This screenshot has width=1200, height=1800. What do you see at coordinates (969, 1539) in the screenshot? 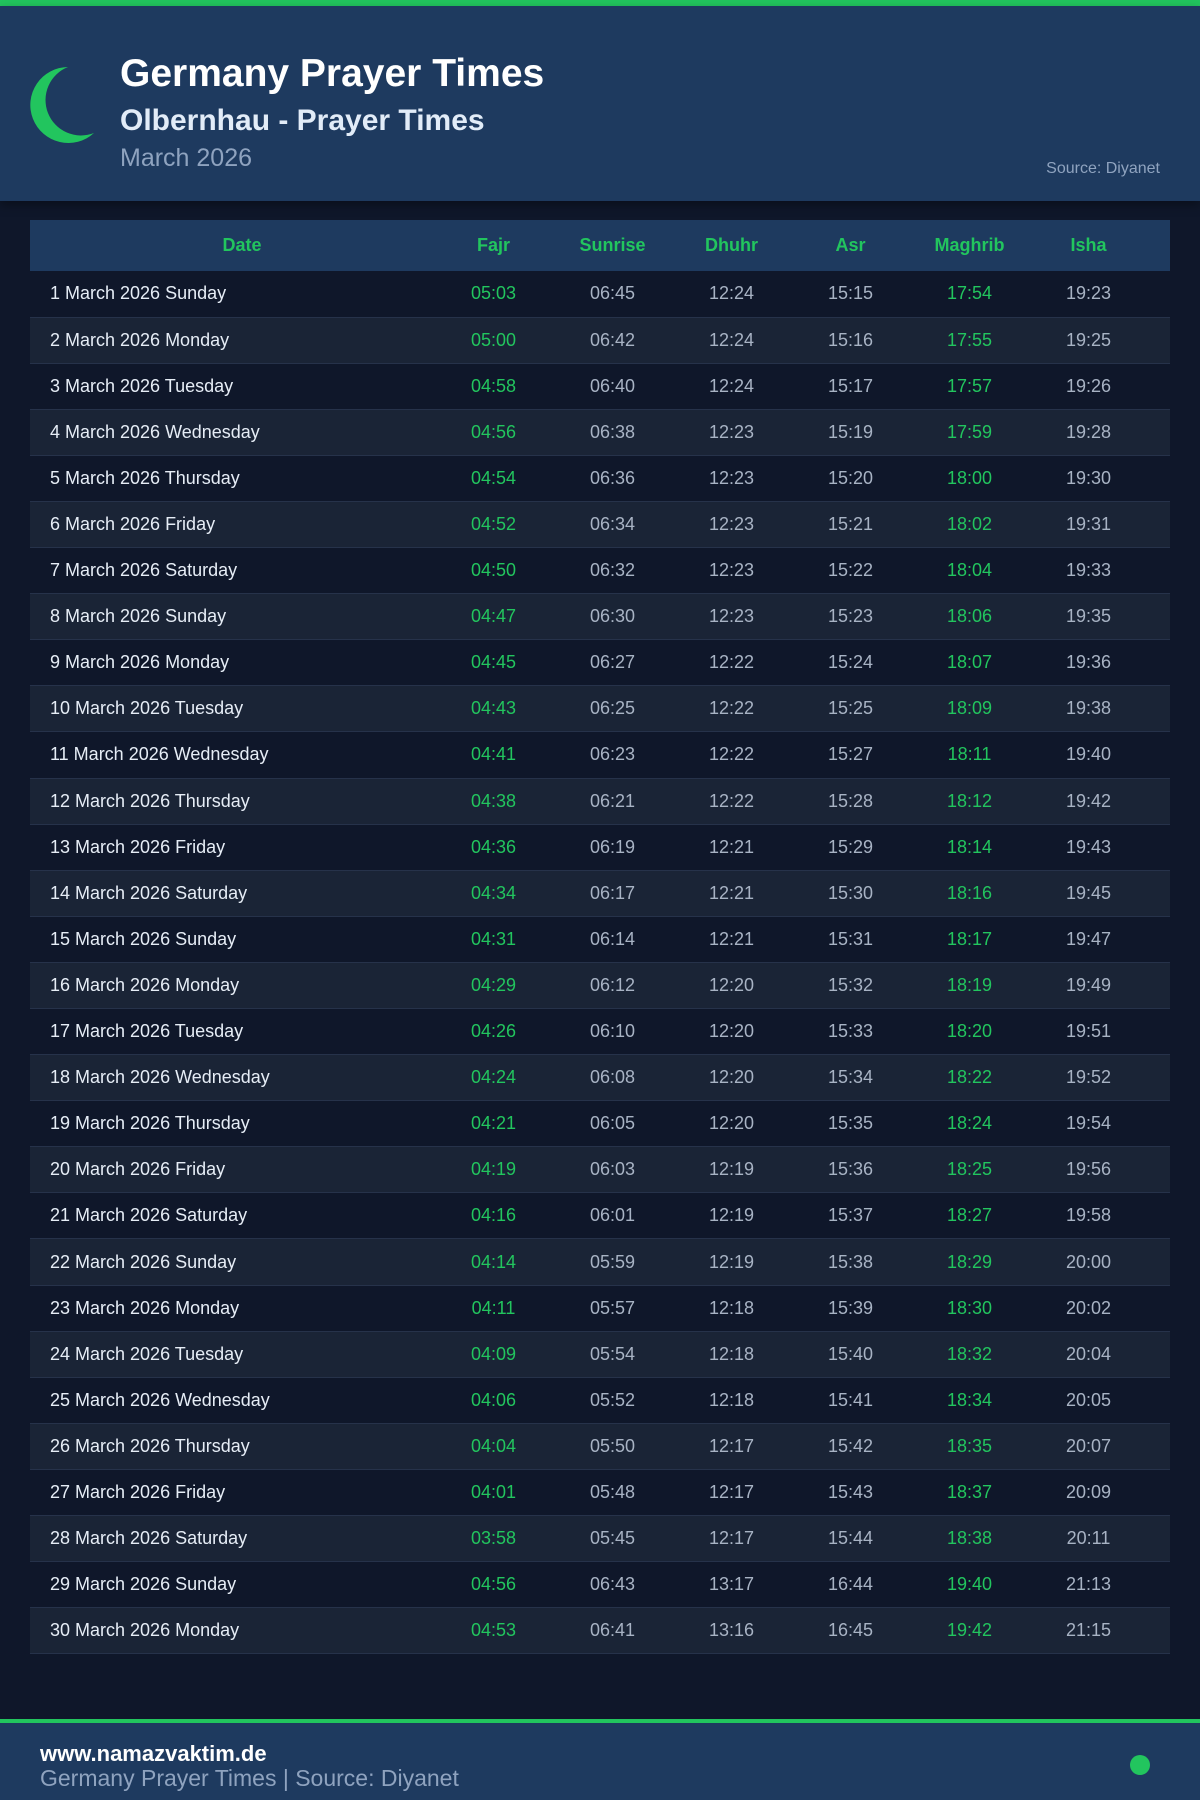
I see `maghrib-cell: 18:38` at bounding box center [969, 1539].